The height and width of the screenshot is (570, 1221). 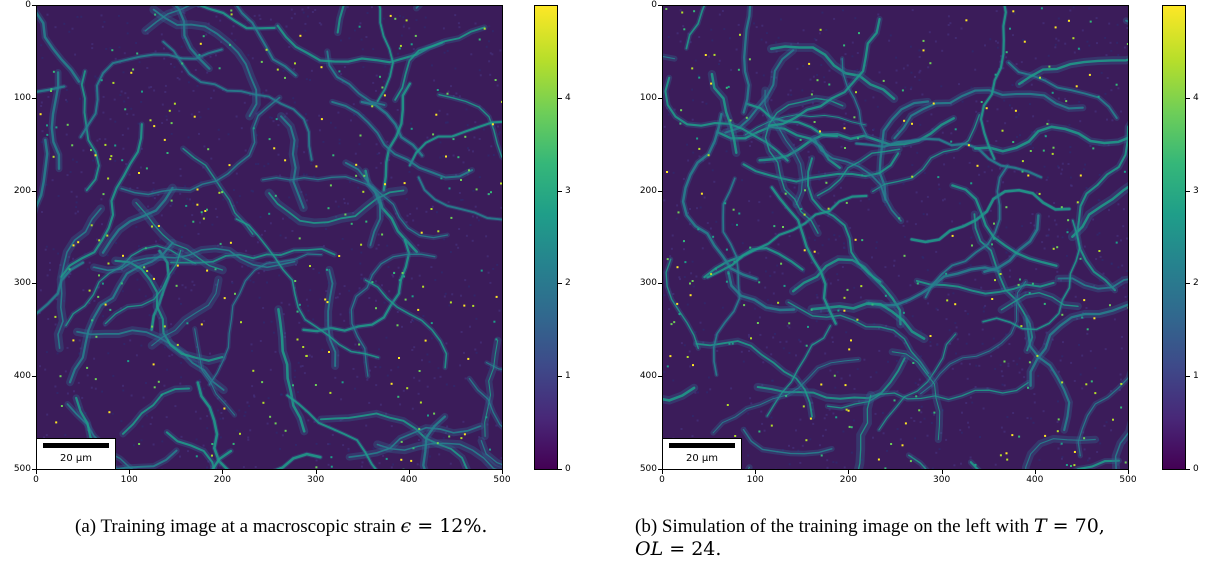 I want to click on caption-b-math-ol-rest: = 24., so click(x=692, y=549).